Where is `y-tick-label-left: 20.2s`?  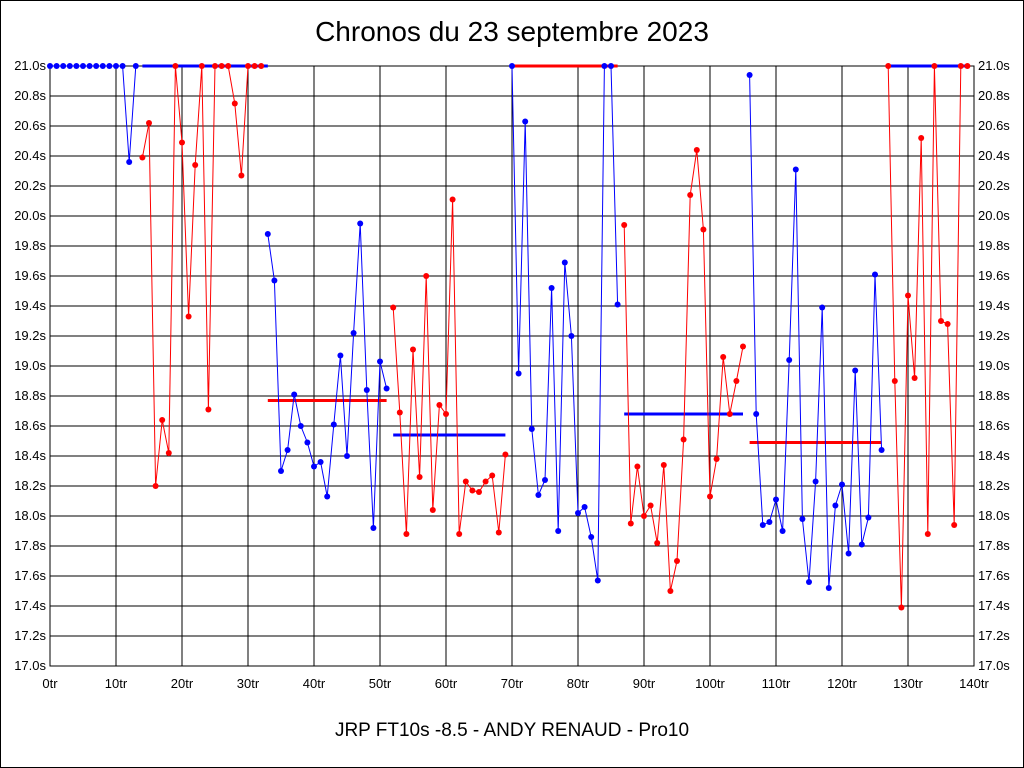 y-tick-label-left: 20.2s is located at coordinates (30, 185).